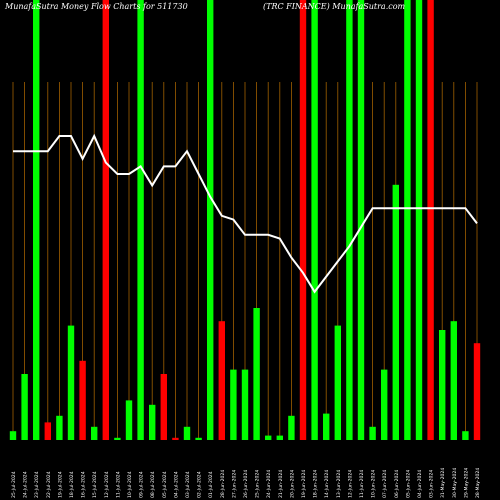  What do you see at coordinates (334, 6) in the screenshot?
I see `chart-title-right: (TRC FINANCE) MunafaSutra.com` at bounding box center [334, 6].